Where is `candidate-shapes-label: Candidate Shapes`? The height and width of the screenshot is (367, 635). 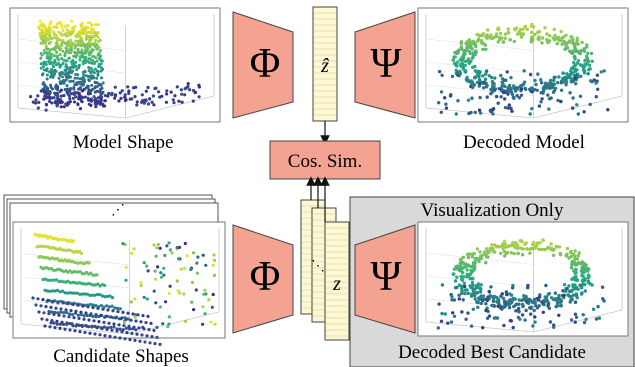 candidate-shapes-label: Candidate Shapes is located at coordinates (121, 356).